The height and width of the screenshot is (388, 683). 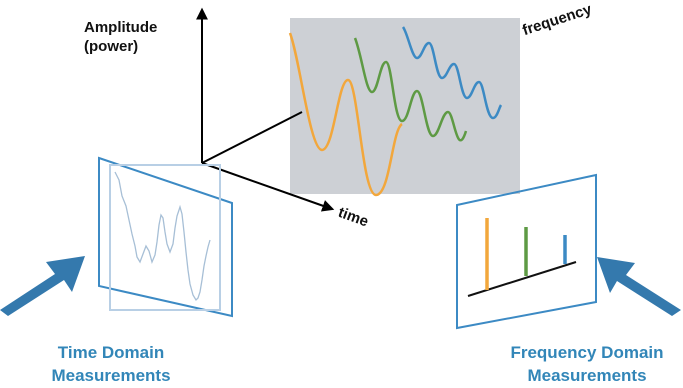 I want to click on frequency-domain-panel, so click(x=526, y=251).